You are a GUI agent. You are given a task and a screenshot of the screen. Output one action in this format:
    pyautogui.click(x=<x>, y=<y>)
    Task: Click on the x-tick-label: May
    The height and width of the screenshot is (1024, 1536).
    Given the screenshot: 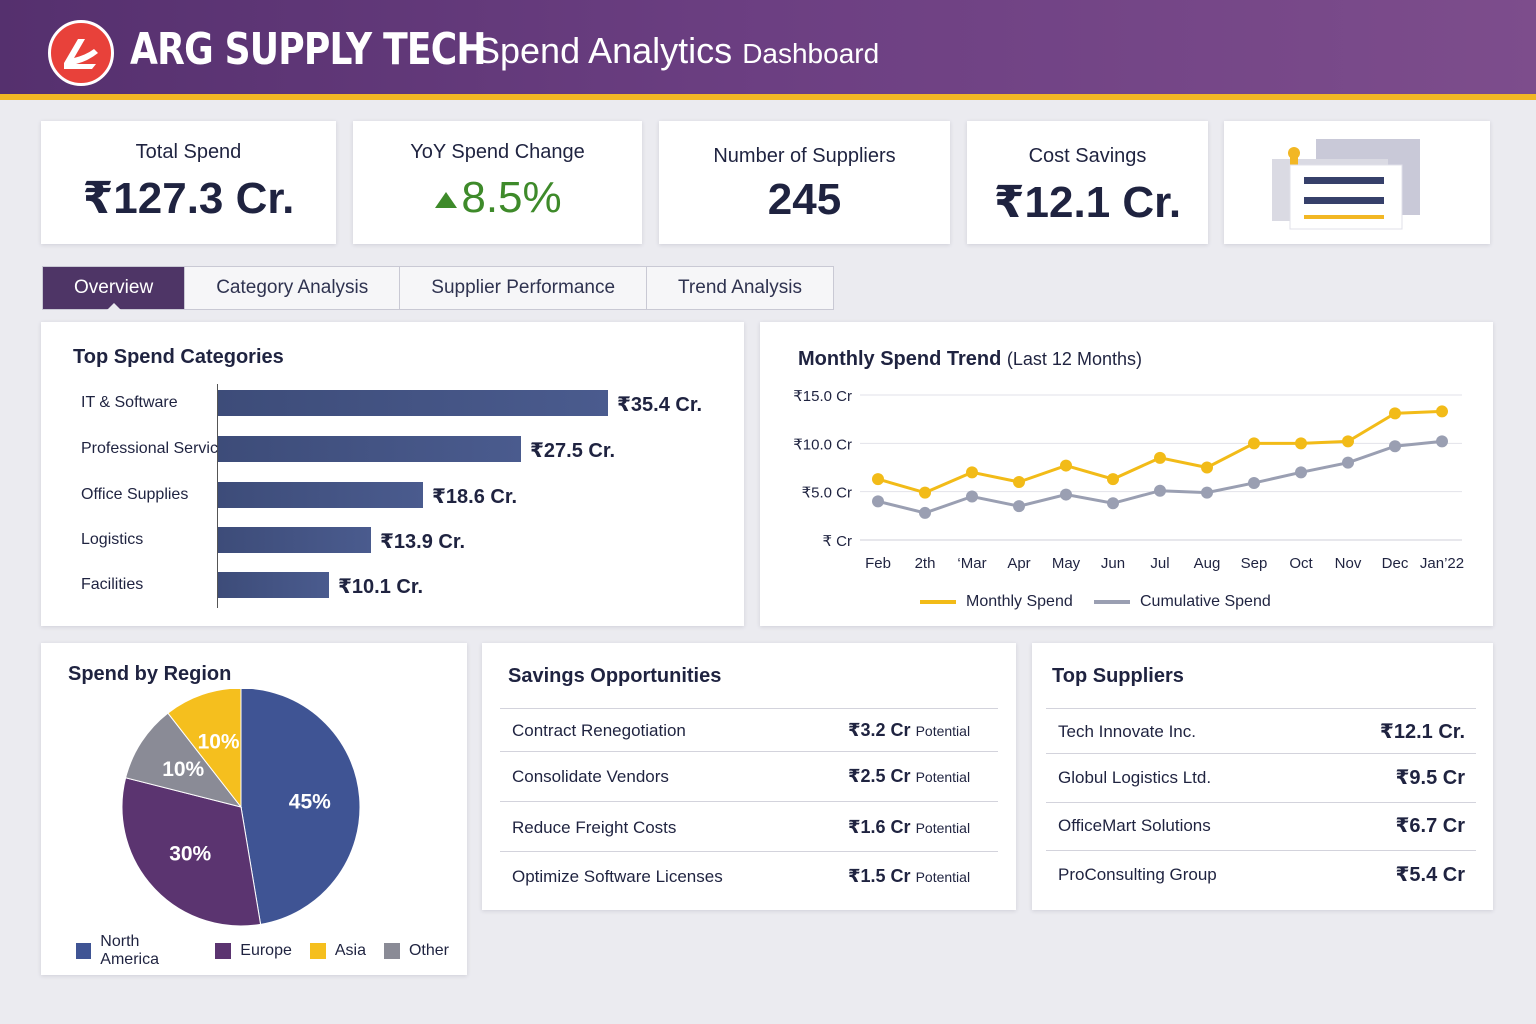 What is the action you would take?
    pyautogui.click(x=1066, y=563)
    